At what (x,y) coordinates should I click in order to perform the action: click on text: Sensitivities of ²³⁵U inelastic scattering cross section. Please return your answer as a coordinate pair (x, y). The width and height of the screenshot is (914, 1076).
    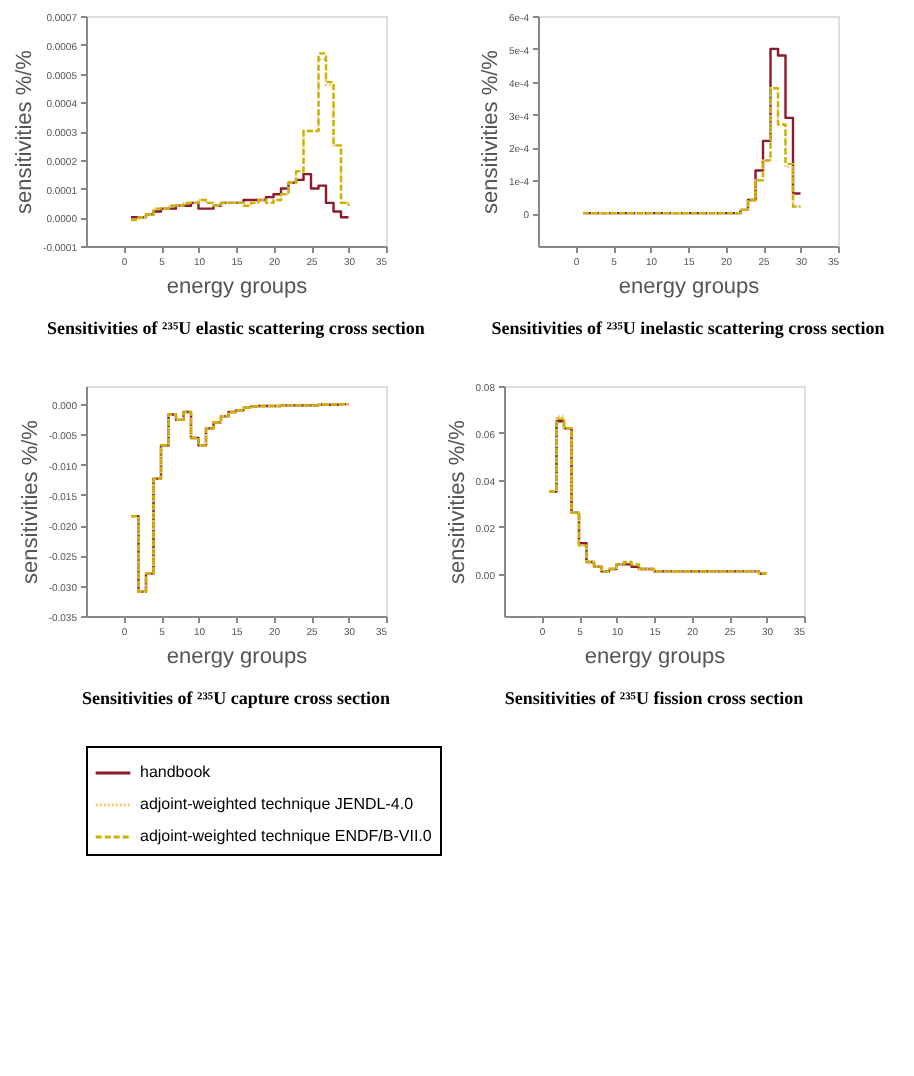
    Looking at the image, I should click on (688, 328).